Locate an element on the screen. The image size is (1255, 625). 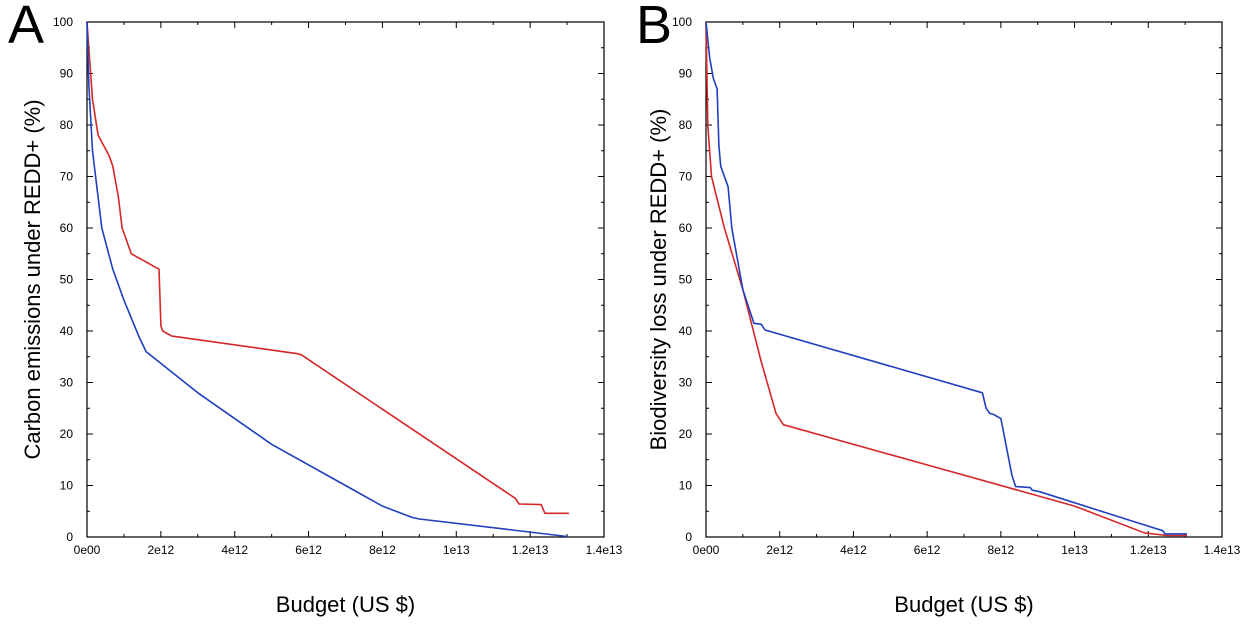
panel-b-x-tick-label: 1e13 is located at coordinates (1074, 550).